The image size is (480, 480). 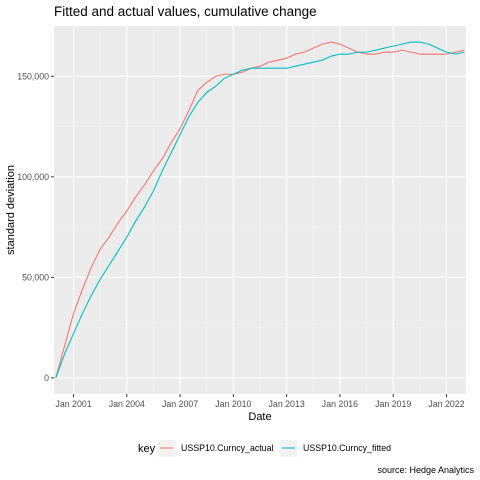 I want to click on y-axis-label: standard deviation, so click(x=11, y=210).